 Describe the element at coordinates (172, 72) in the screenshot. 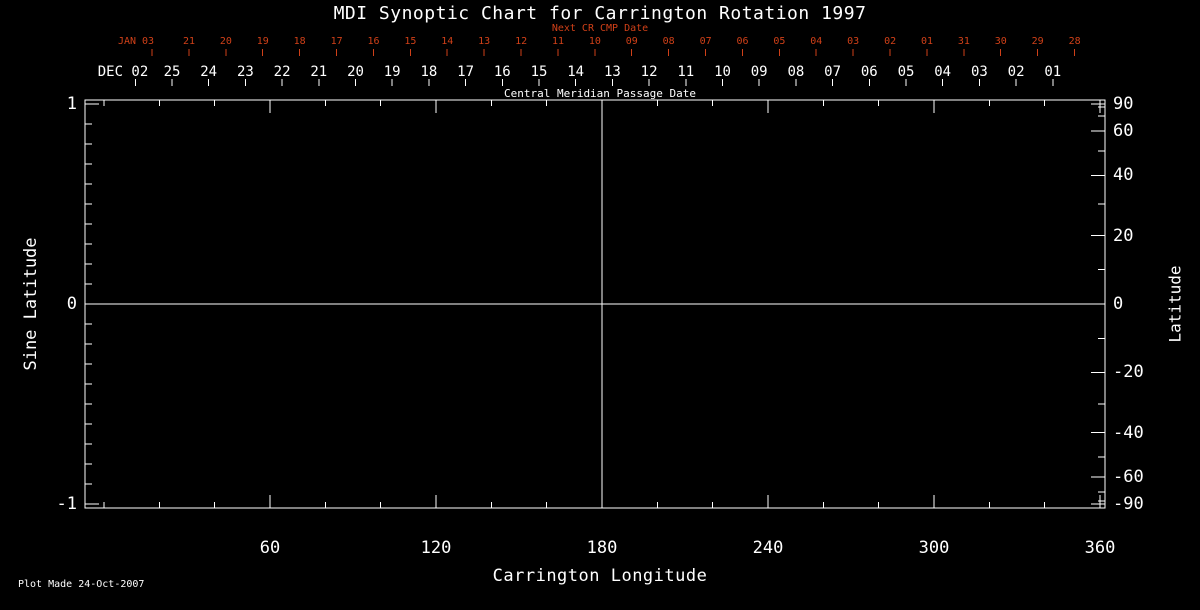

I see `cmp-date-label: 25` at that location.